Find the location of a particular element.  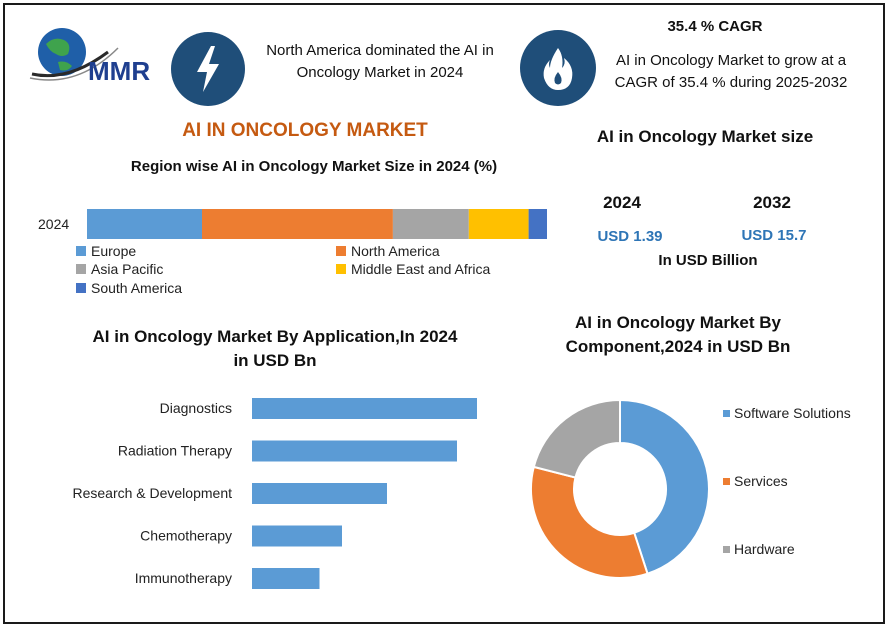

app-category-label: Chemotherapy is located at coordinates (186, 536).